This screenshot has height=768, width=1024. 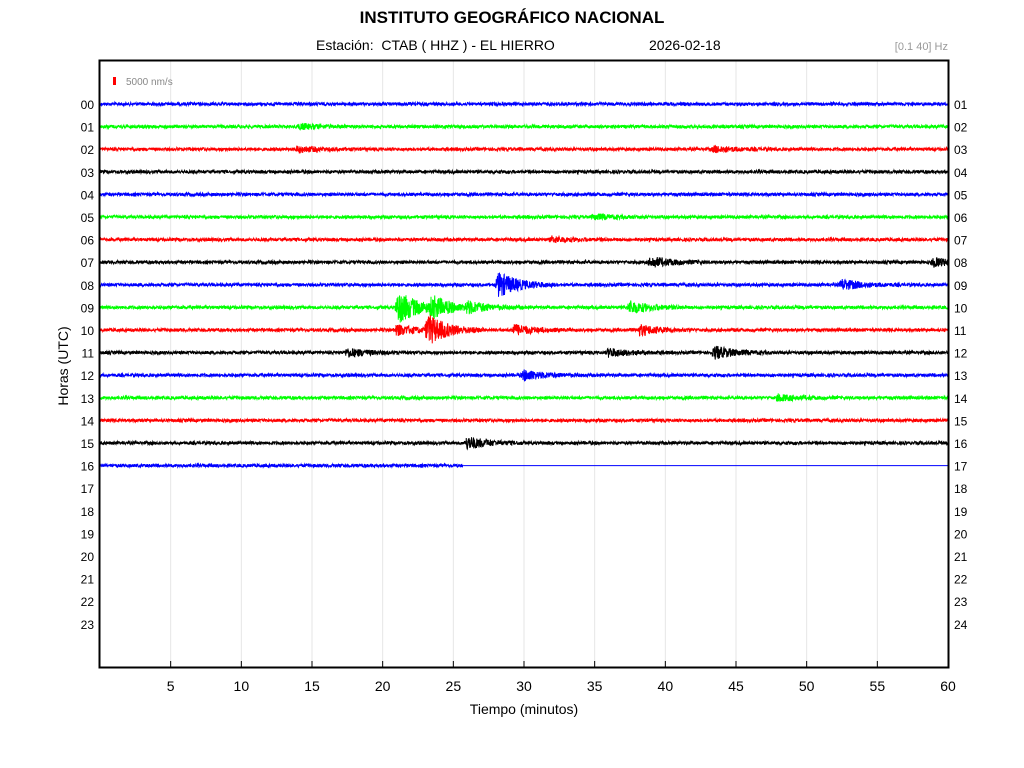 I want to click on hour-label-right: 05, so click(x=961, y=195).